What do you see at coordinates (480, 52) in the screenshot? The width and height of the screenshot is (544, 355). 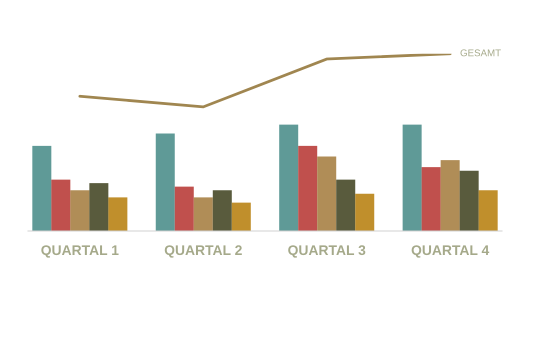 I see `series-label: GESAMT` at bounding box center [480, 52].